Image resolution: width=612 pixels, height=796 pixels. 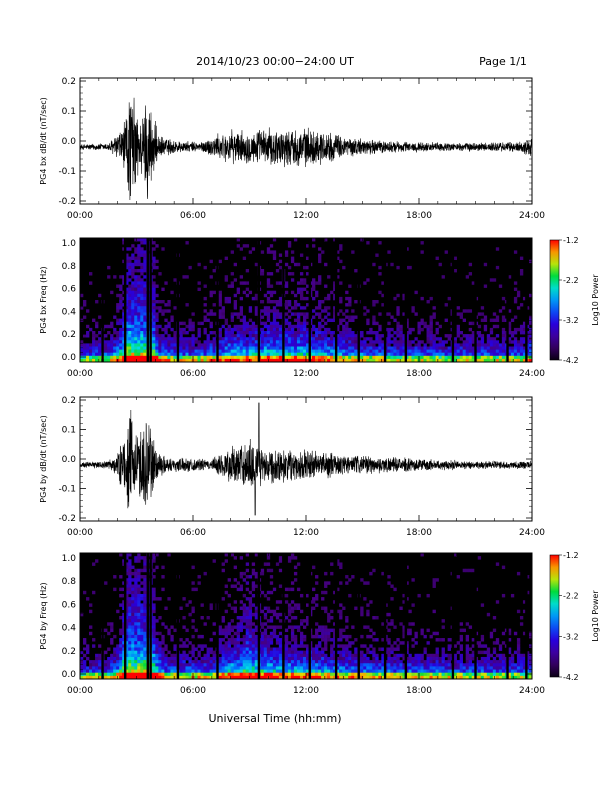 What do you see at coordinates (69, 431) in the screenshot?
I see `y-tick-label: 0.1` at bounding box center [69, 431].